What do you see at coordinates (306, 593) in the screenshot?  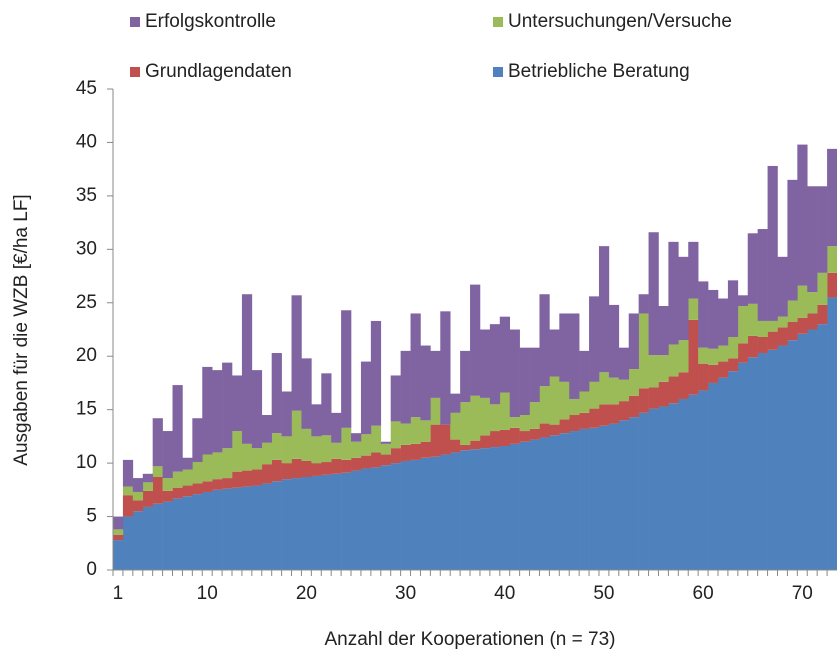 I see `x-tick-label: 20` at bounding box center [306, 593].